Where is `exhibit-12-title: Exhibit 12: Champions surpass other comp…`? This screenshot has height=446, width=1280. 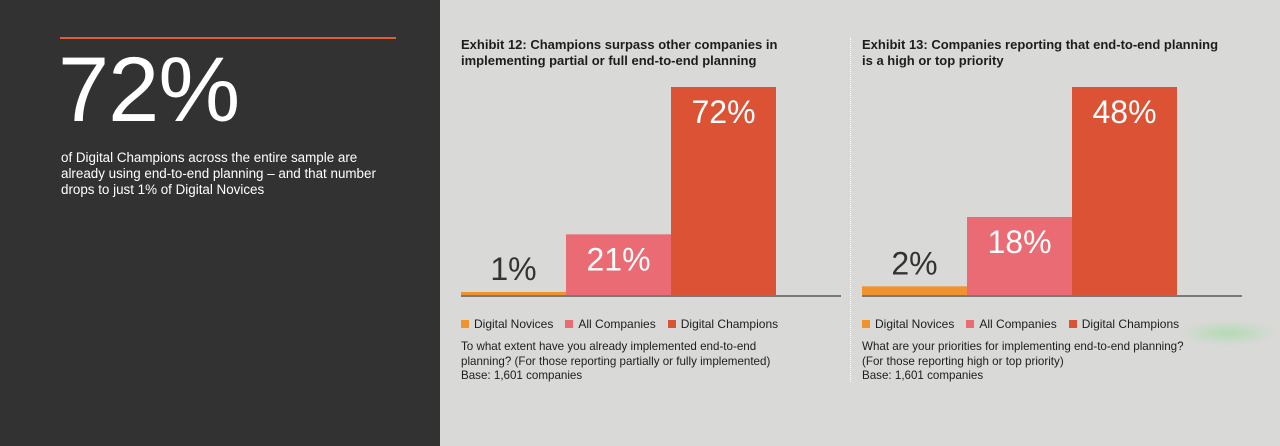 exhibit-12-title: Exhibit 12: Champions surpass other comp… is located at coordinates (641, 53).